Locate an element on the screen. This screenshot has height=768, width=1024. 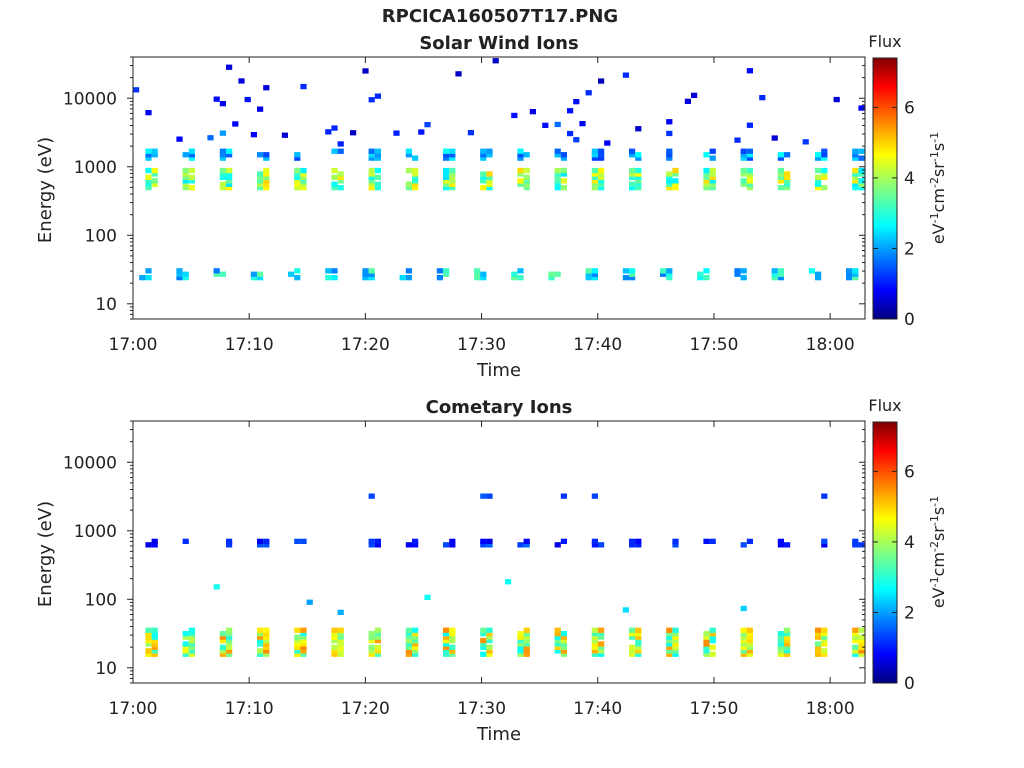
y-axis-label: Energy (eV) is located at coordinates (45, 190).